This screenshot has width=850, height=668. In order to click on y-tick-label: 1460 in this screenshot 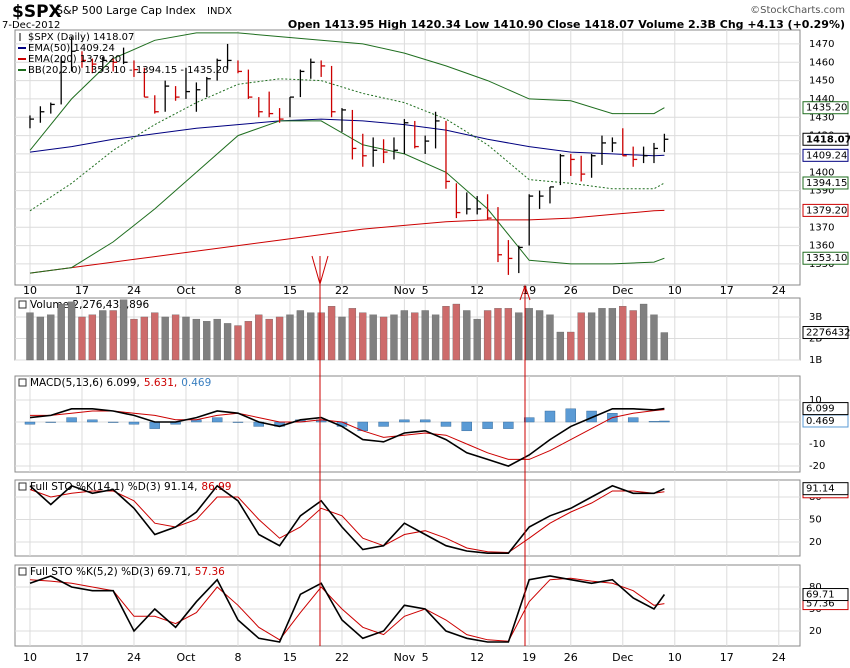, I will do `click(821, 62)`.